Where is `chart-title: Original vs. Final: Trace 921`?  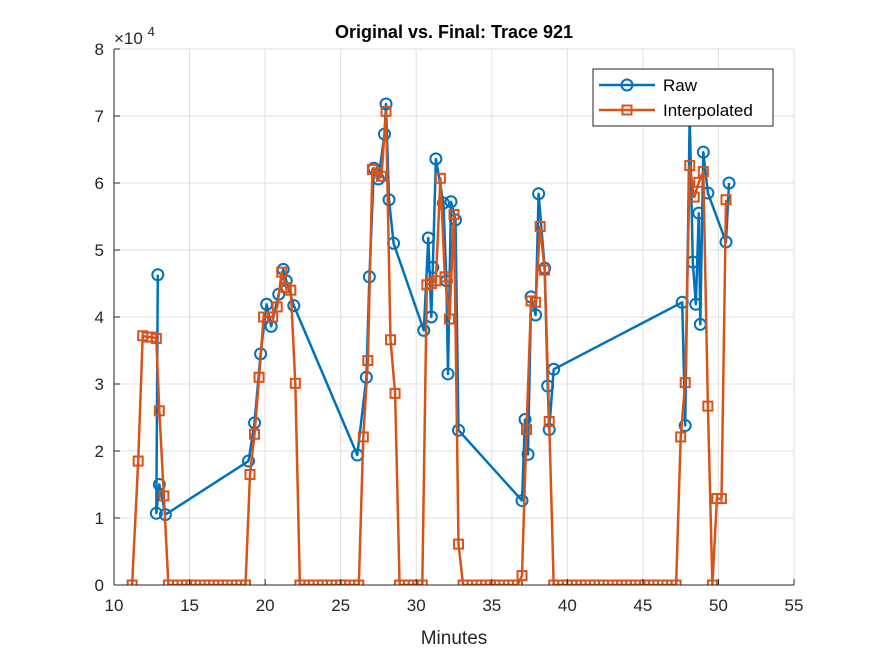
chart-title: Original vs. Final: Trace 921 is located at coordinates (454, 32).